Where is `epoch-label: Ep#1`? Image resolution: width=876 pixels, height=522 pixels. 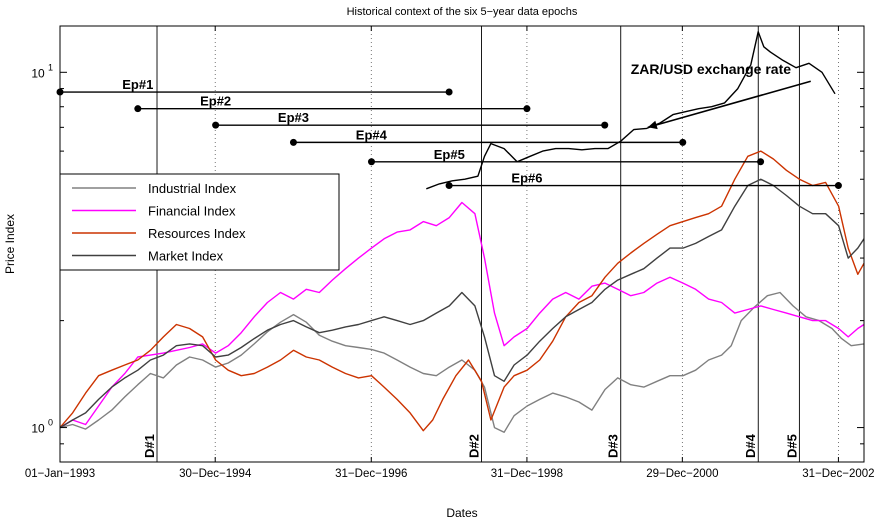
epoch-label: Ep#1 is located at coordinates (137, 84).